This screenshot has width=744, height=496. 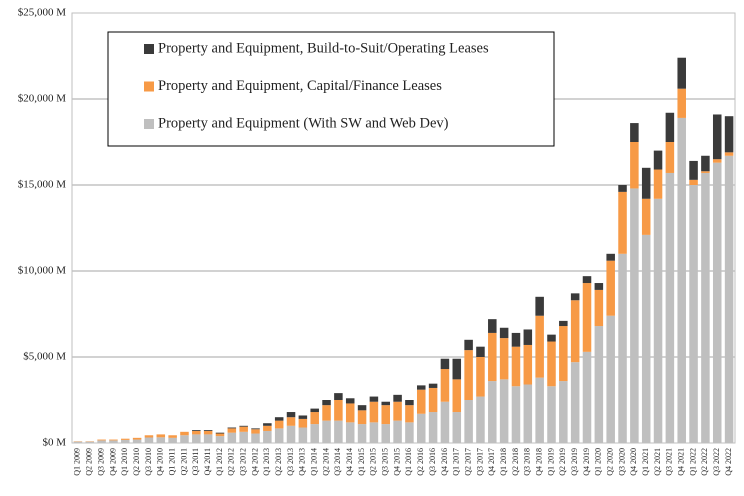 I want to click on legend-box, so click(x=331, y=89).